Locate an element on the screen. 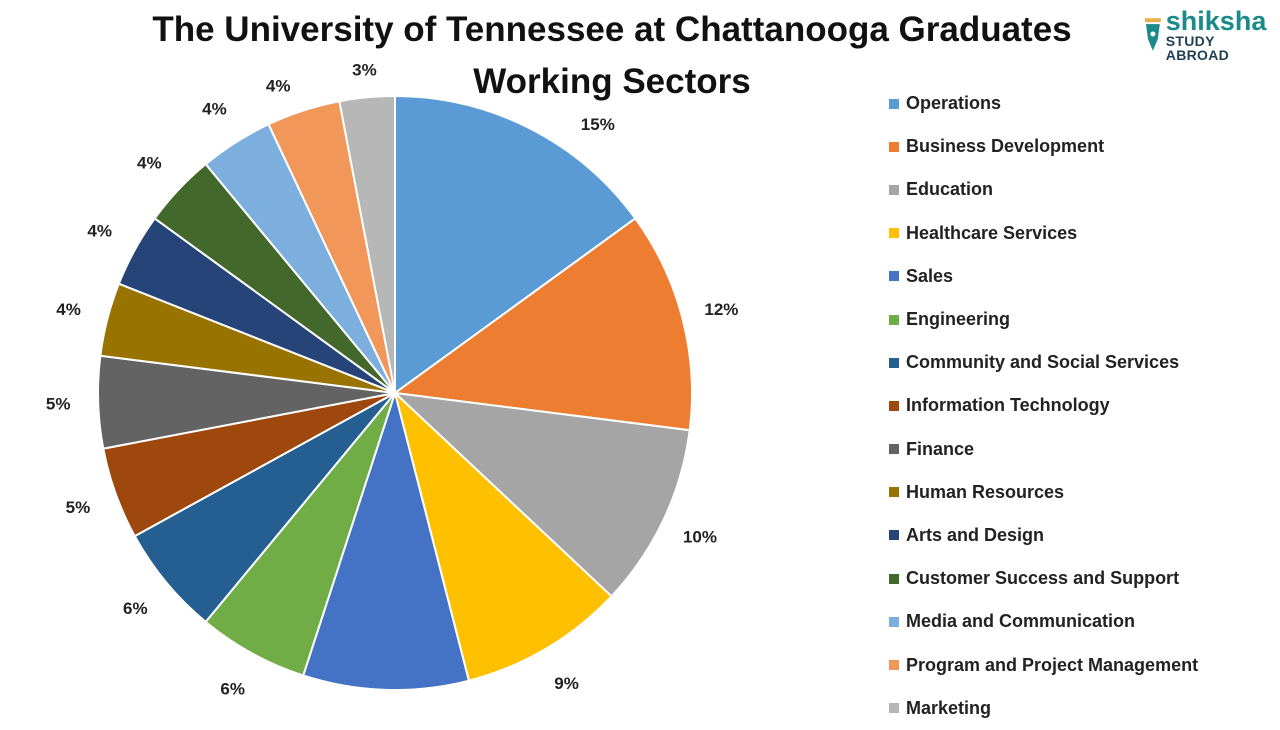  legend-label: Education is located at coordinates (950, 189).